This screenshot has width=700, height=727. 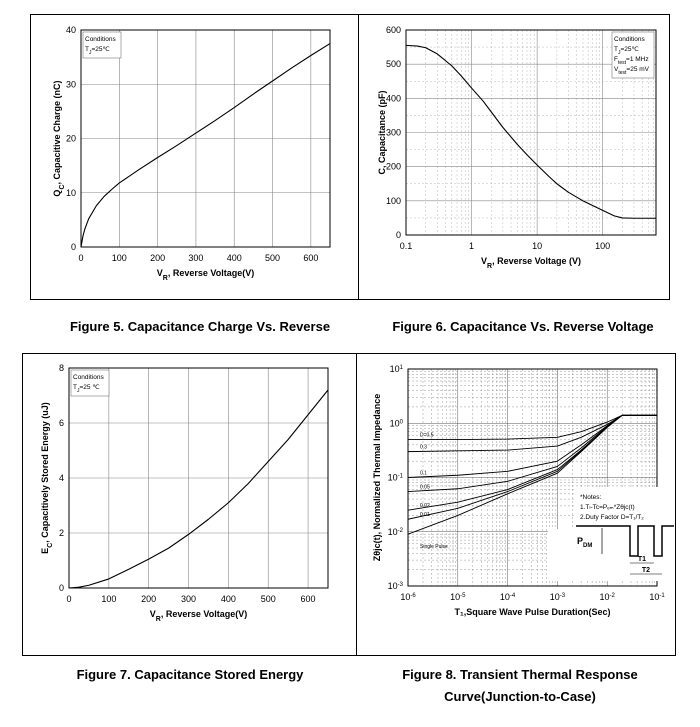 I want to click on fig5-plot-frame, so click(x=205, y=138).